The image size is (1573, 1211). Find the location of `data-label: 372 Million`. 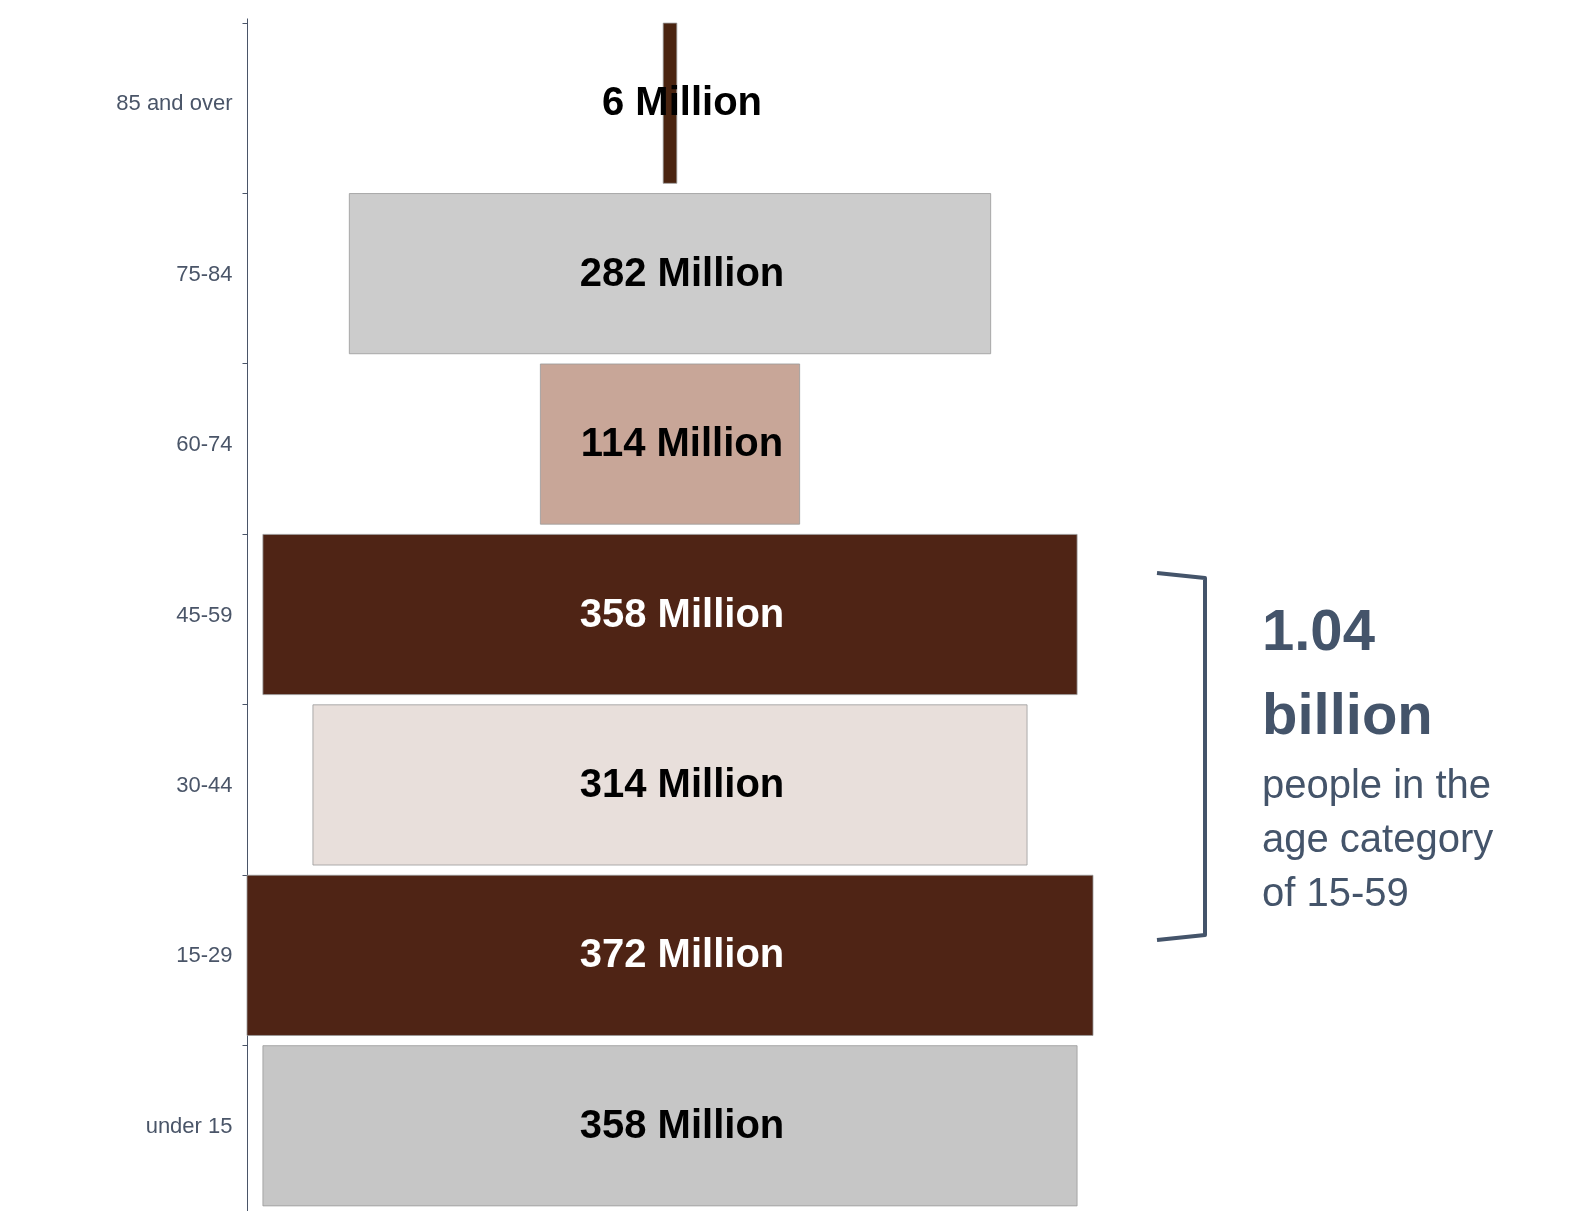

data-label: 372 Million is located at coordinates (682, 953).